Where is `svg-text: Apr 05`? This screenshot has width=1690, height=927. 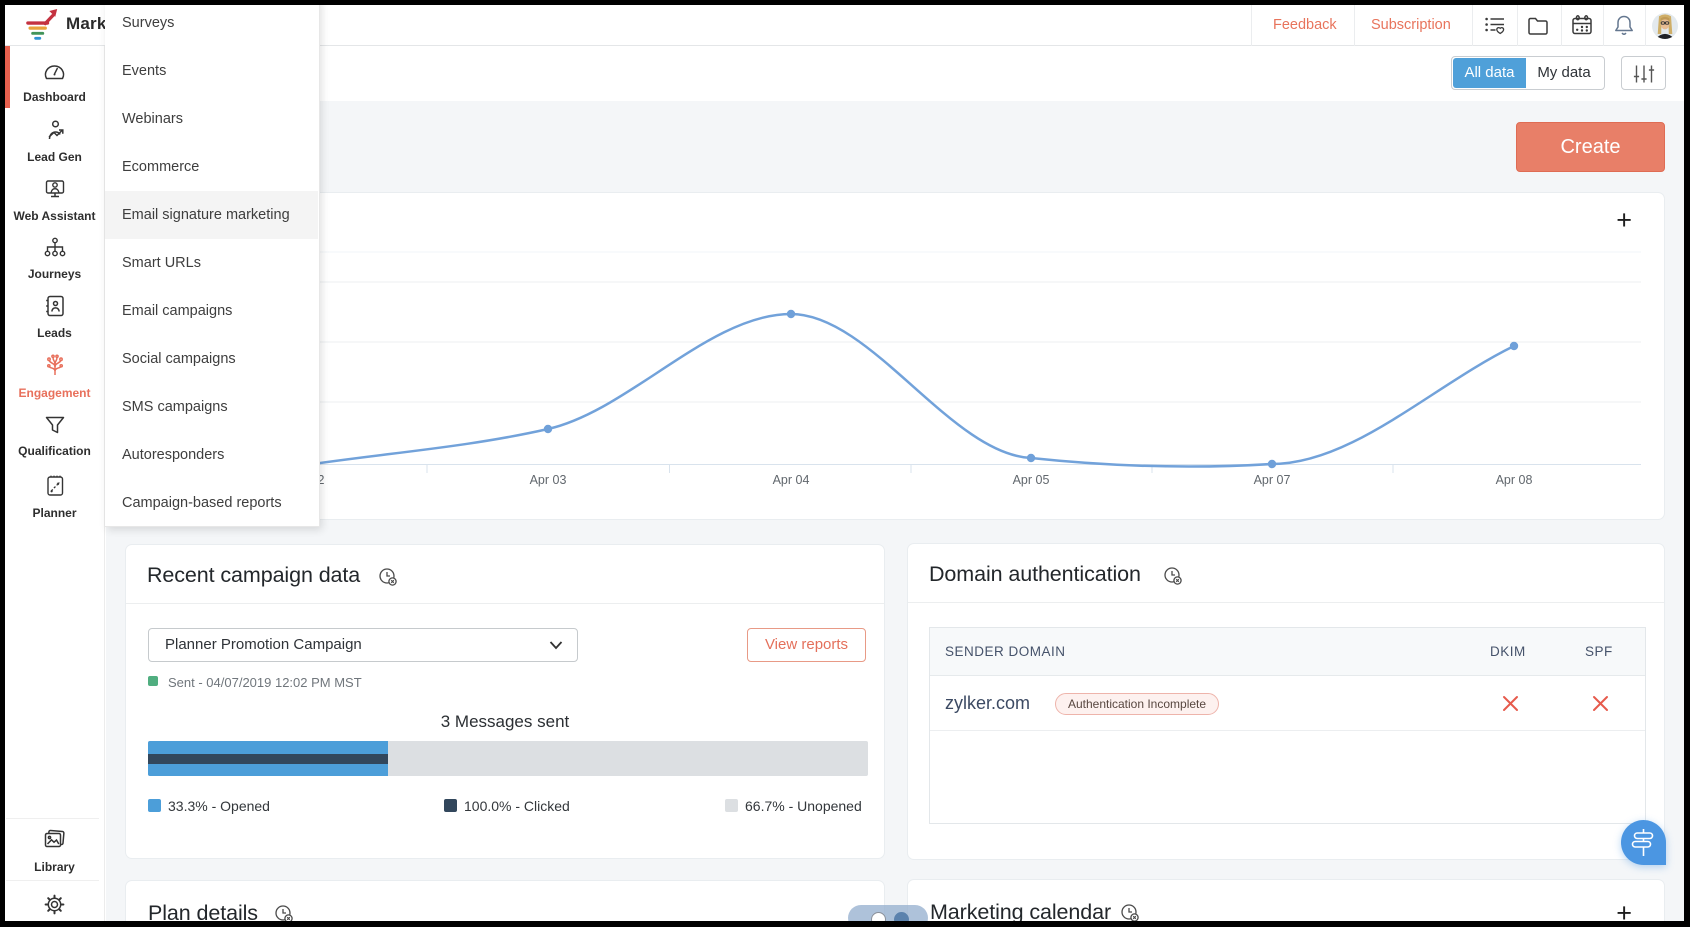 svg-text: Apr 05 is located at coordinates (1031, 480).